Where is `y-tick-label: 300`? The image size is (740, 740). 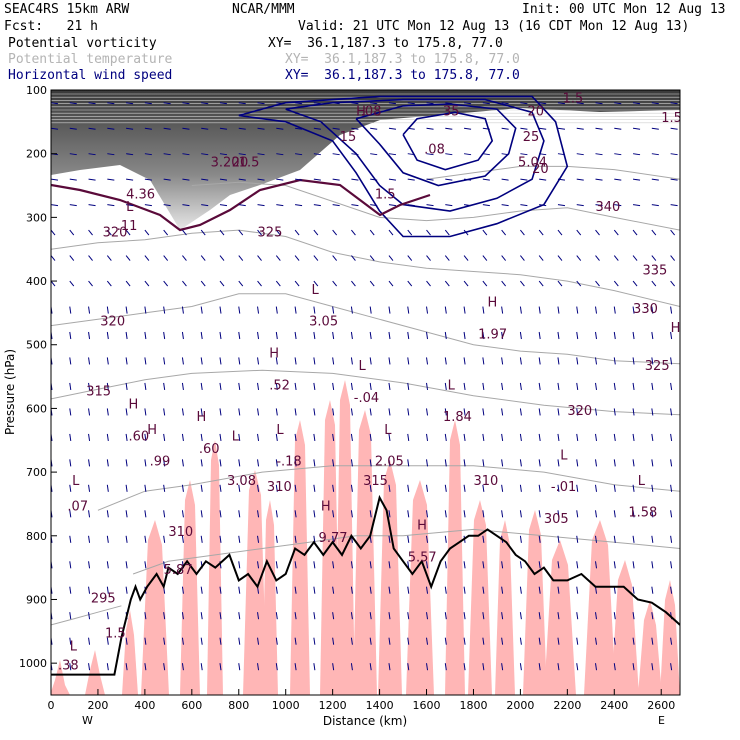
y-tick-label: 300 is located at coordinates (36, 217).